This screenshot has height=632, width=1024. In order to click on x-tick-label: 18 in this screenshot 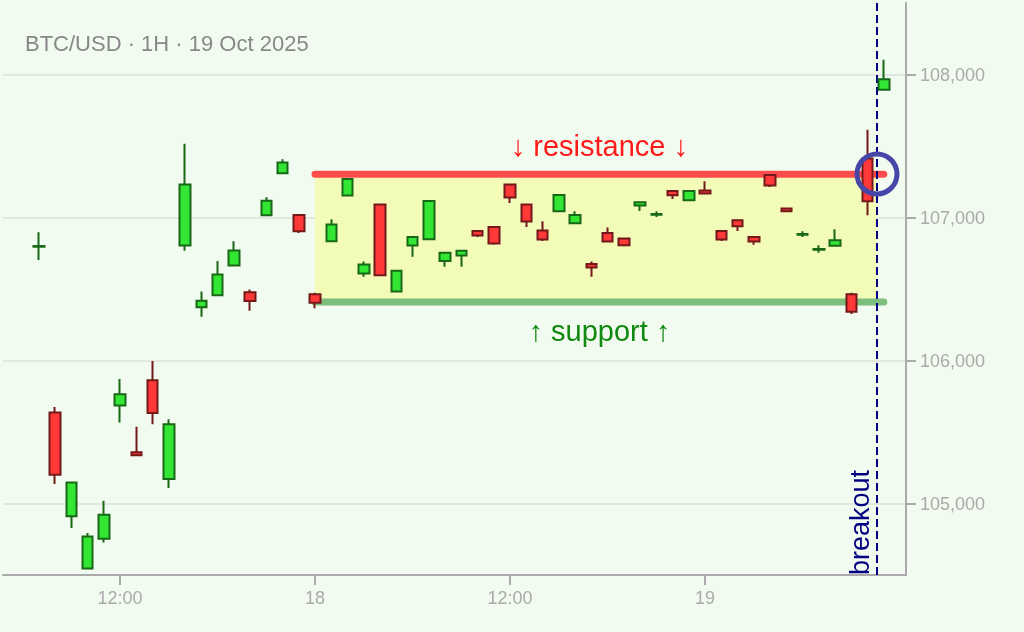, I will do `click(315, 598)`.